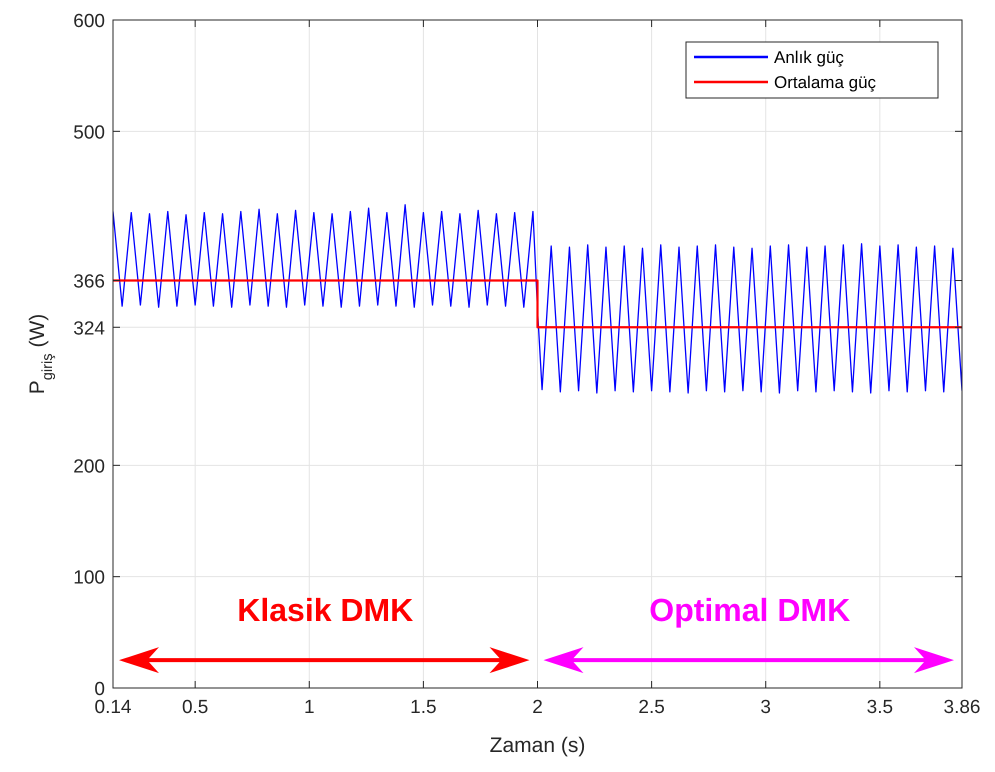  Describe the element at coordinates (113, 707) in the screenshot. I see `x-tick-label: 0.14` at that location.